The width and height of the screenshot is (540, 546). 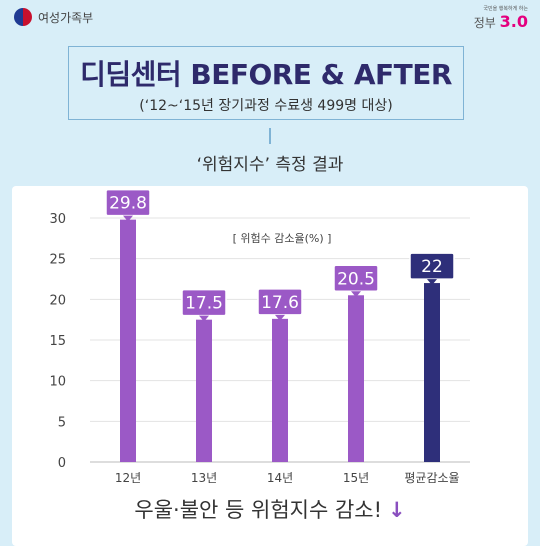 I want to click on x-tick-label: 13년, so click(x=204, y=478).